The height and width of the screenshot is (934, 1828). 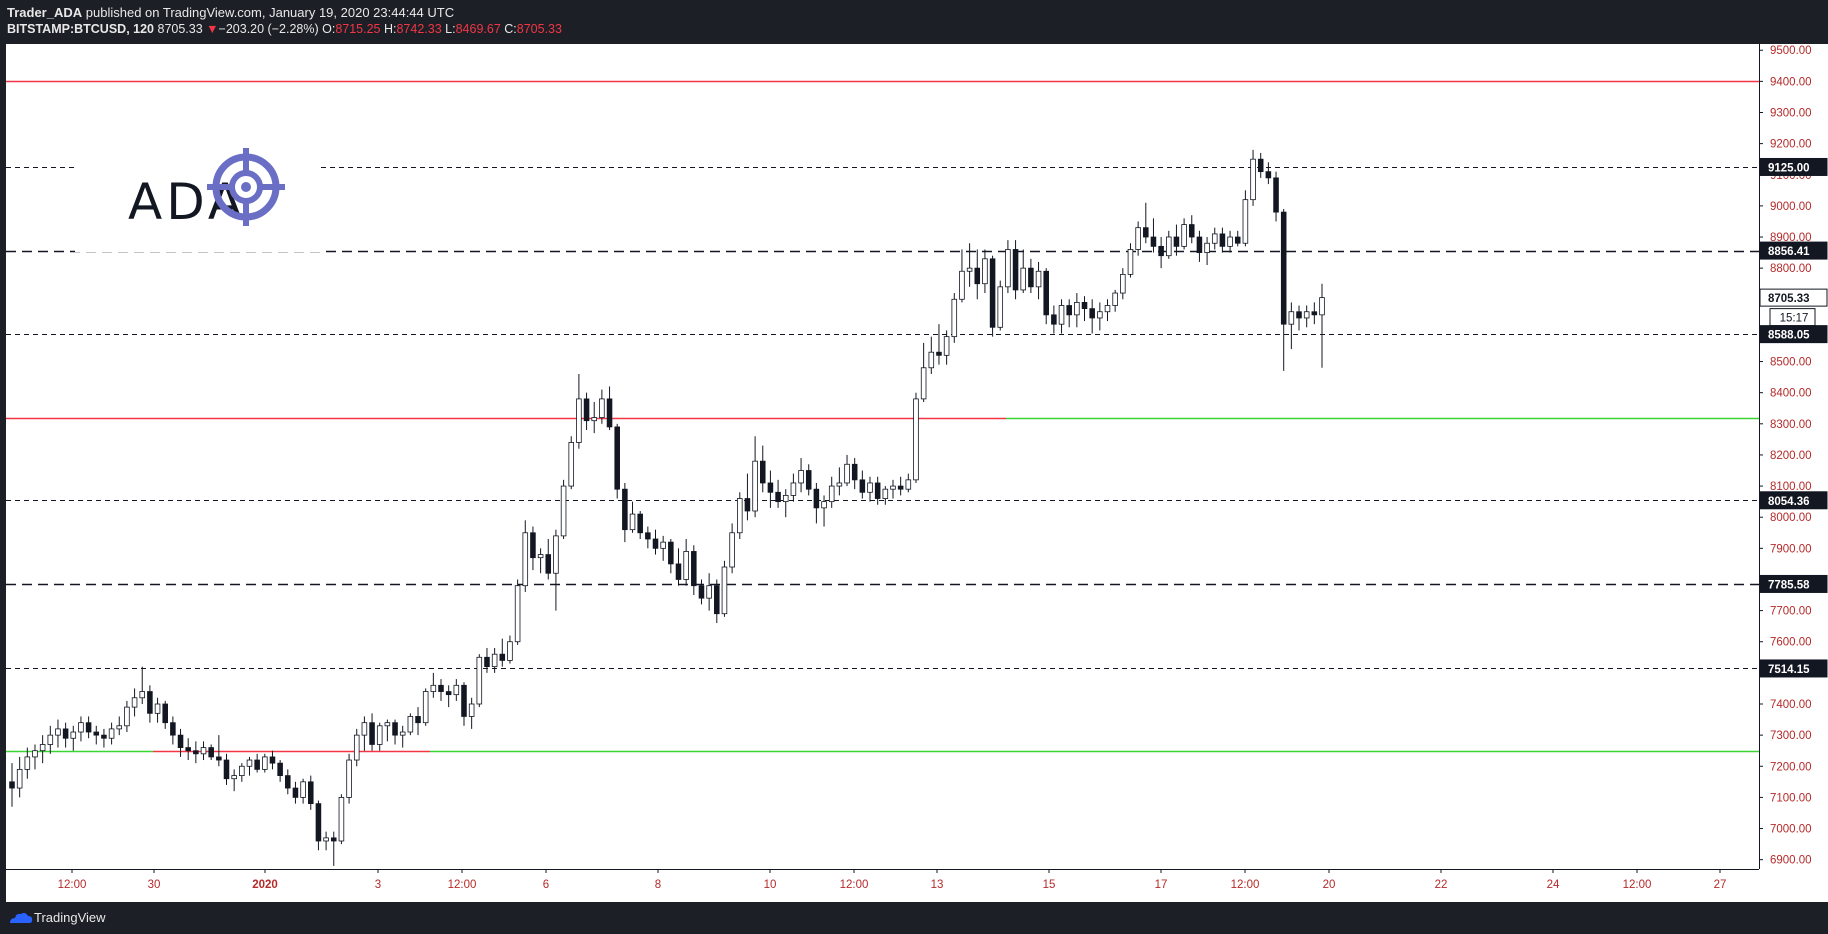 What do you see at coordinates (1789, 670) in the screenshot?
I see `level-price-label: 7514.15` at bounding box center [1789, 670].